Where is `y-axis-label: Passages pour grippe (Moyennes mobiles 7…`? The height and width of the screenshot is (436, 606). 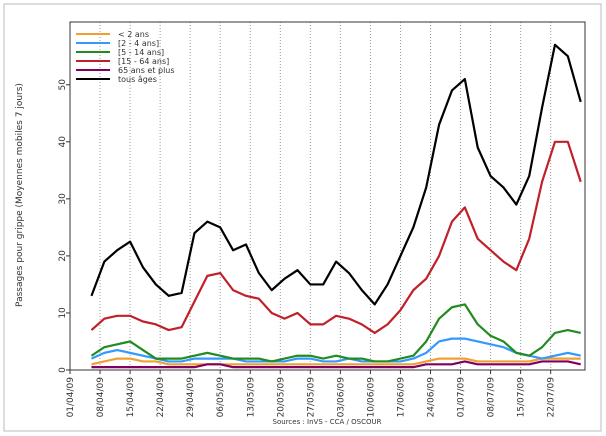
y-axis-label: Passages pour grippe (Moyennes mobiles 7… is located at coordinates (20, 195).